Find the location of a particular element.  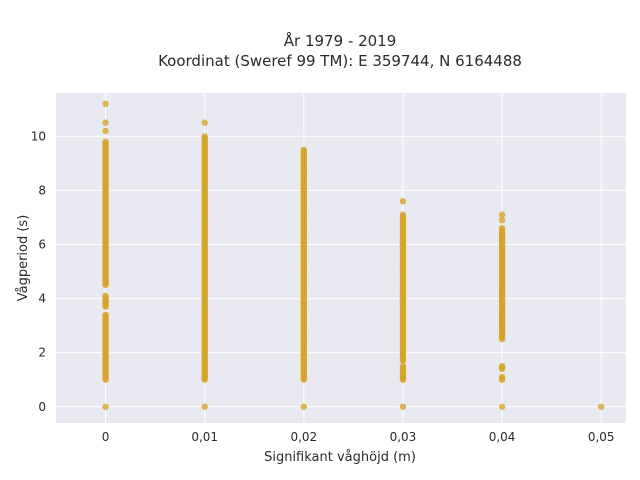

x-tick-label: 0,05 is located at coordinates (601, 437).